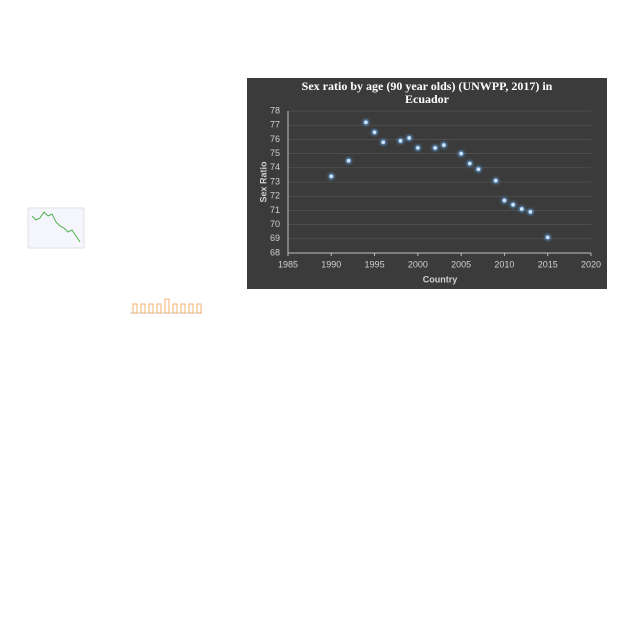 This screenshot has width=640, height=640. Describe the element at coordinates (288, 264) in the screenshot. I see `x-tick-label: 1985` at that location.